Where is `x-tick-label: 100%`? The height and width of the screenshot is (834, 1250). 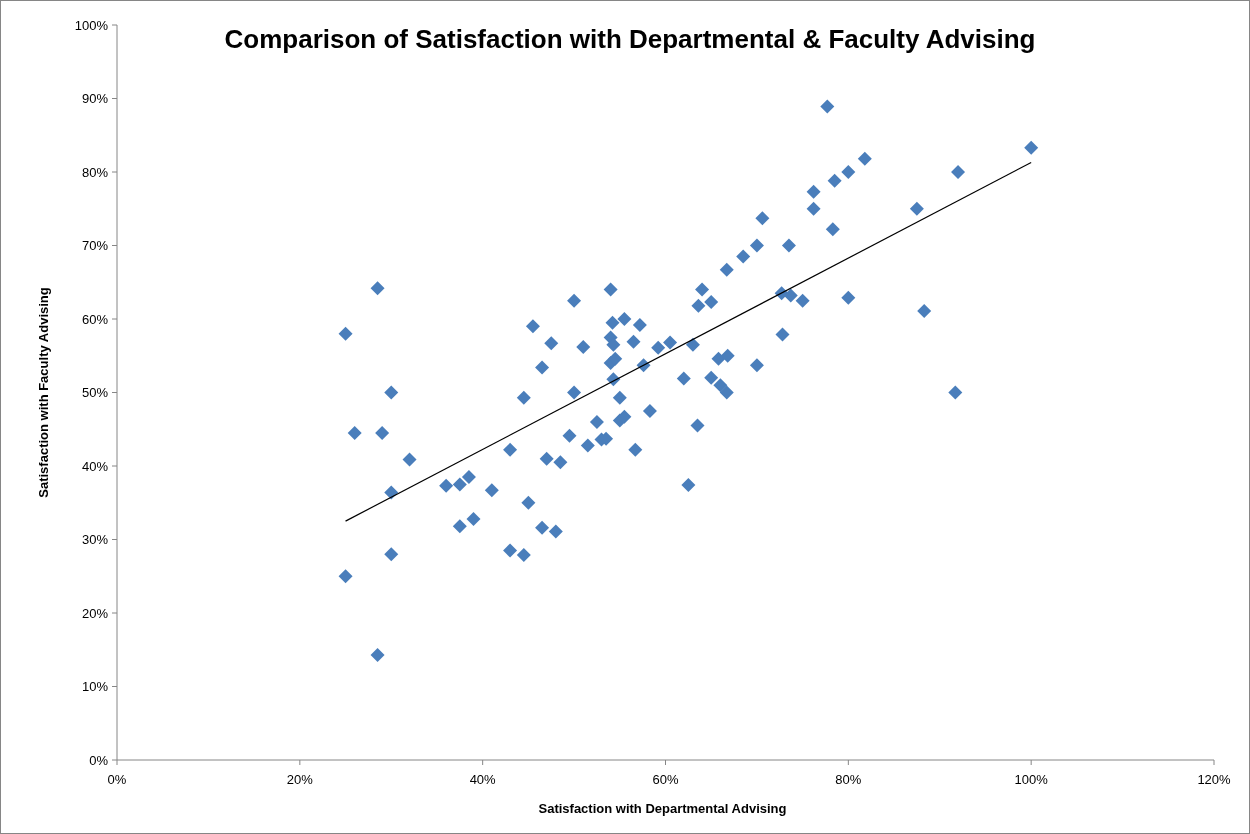 x-tick-label: 100% is located at coordinates (1031, 779).